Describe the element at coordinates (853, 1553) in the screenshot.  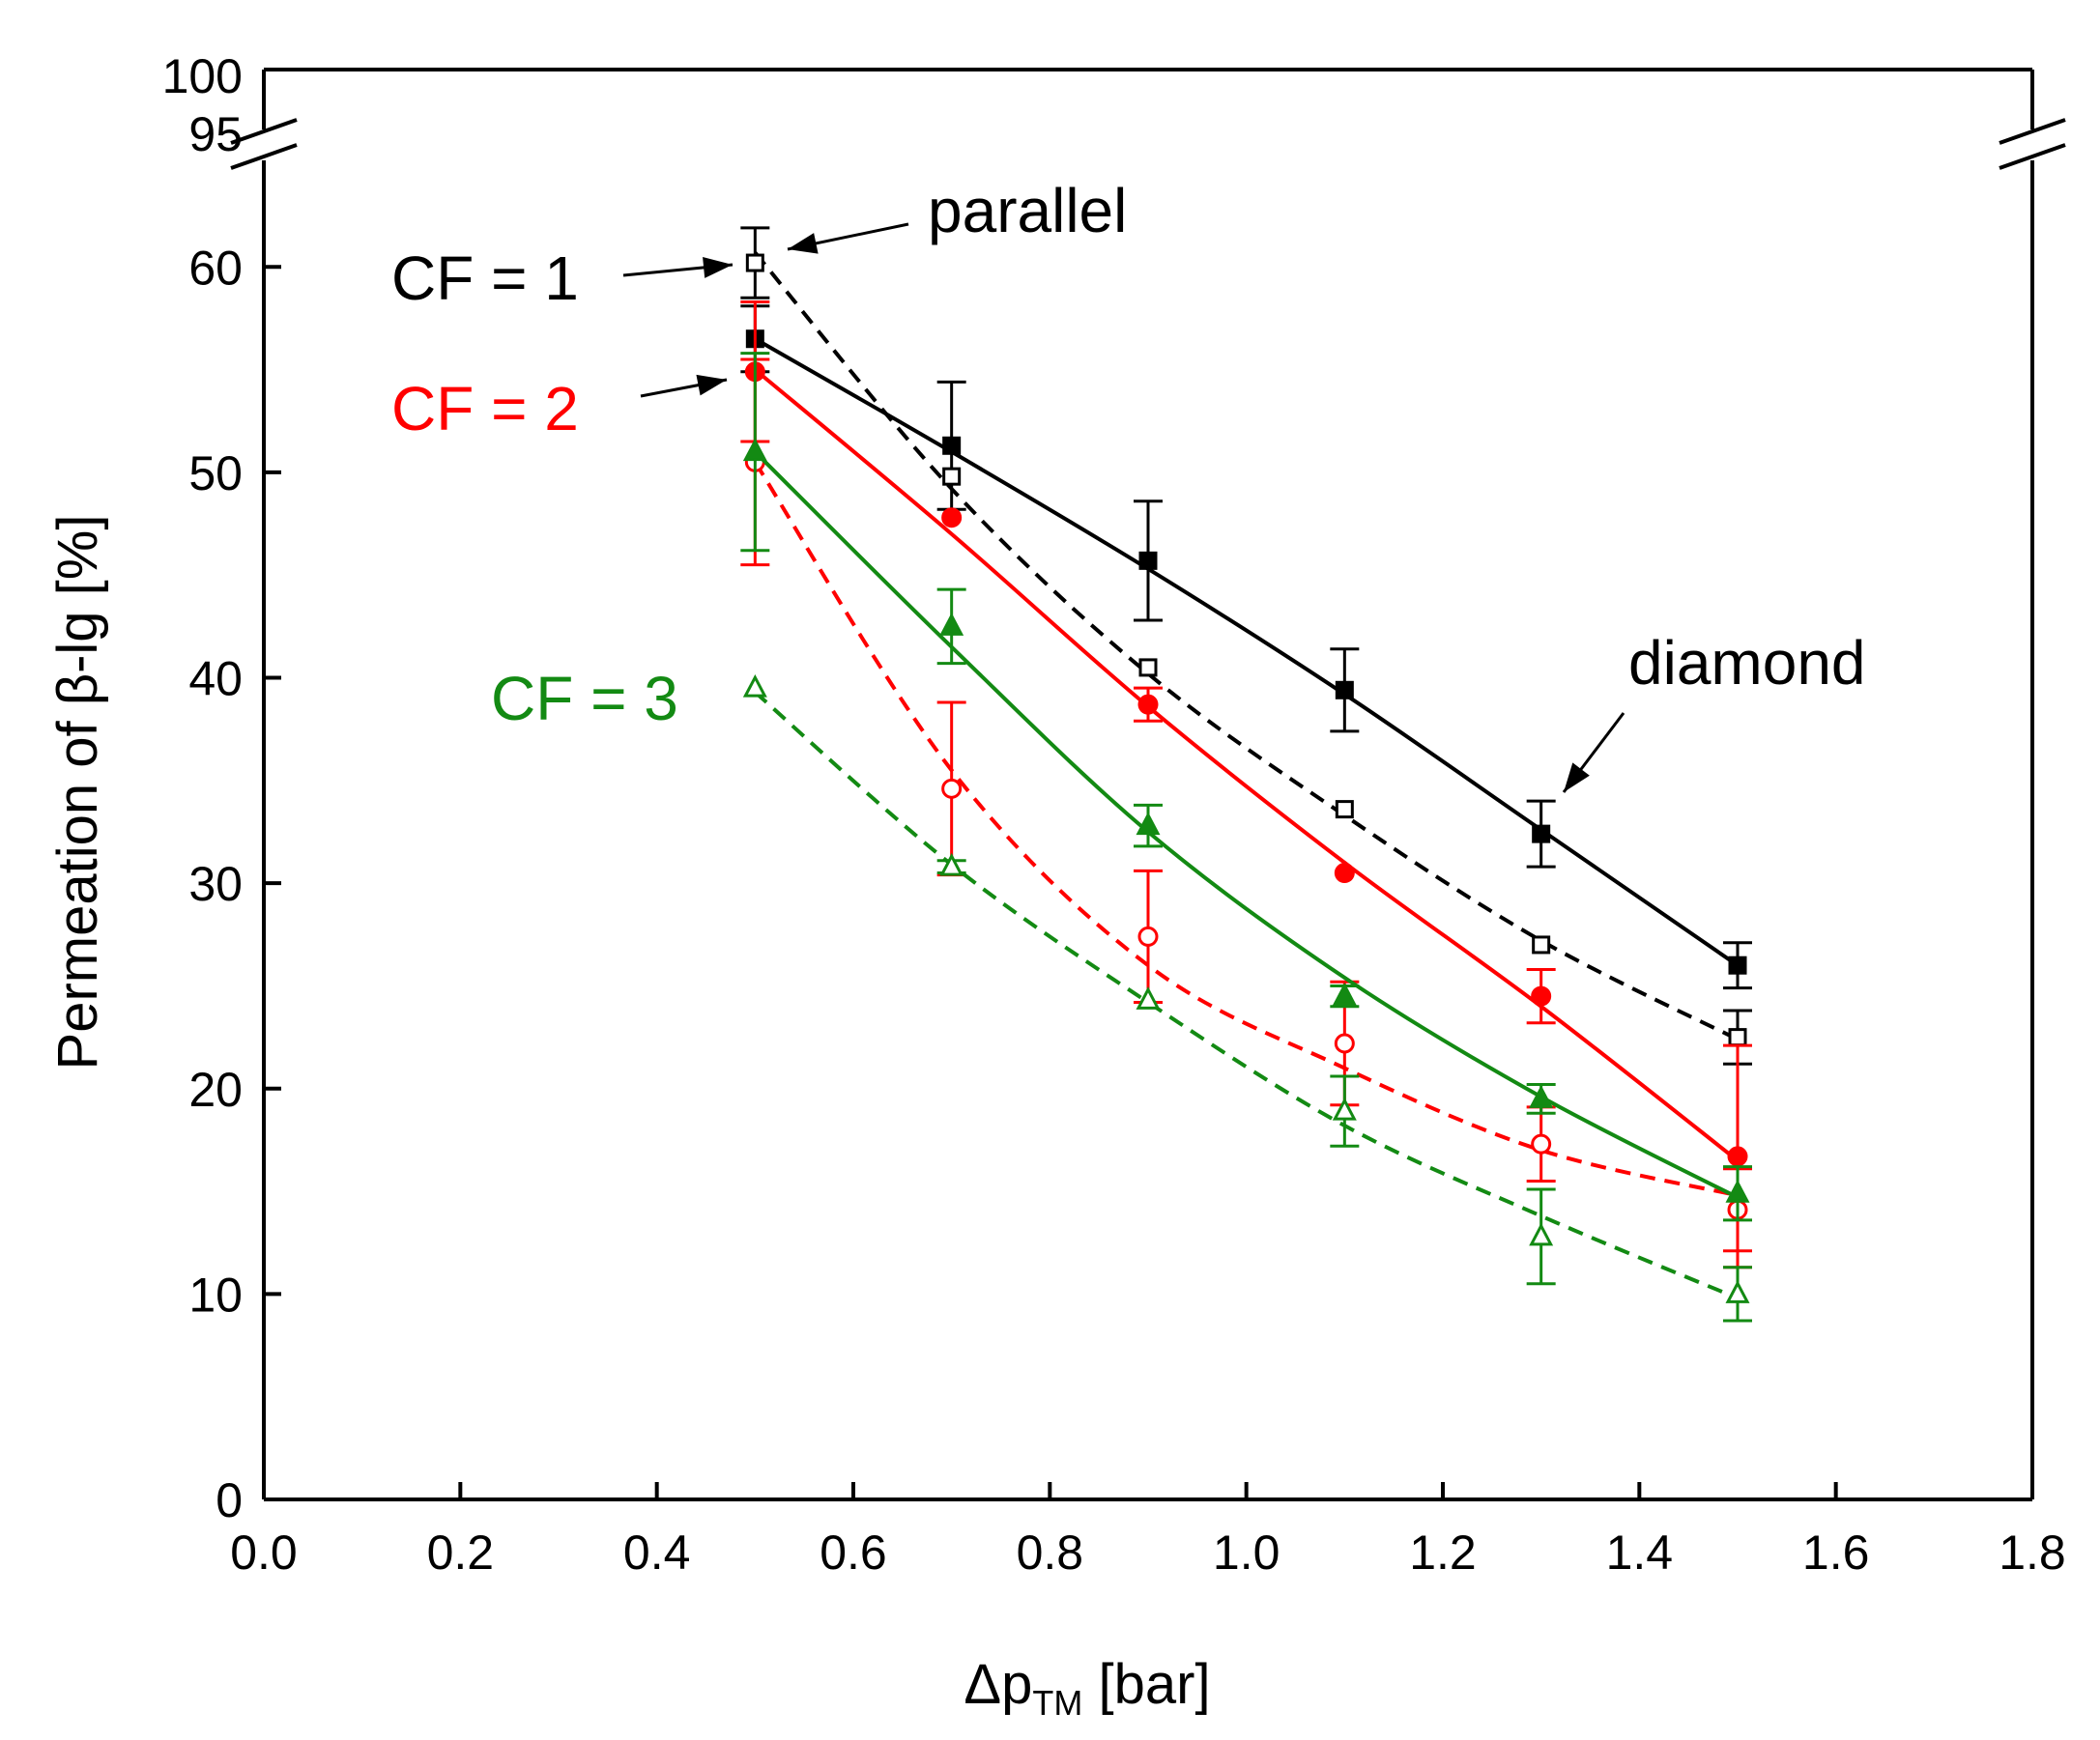
I see `x-tick-label: 0.6` at that location.